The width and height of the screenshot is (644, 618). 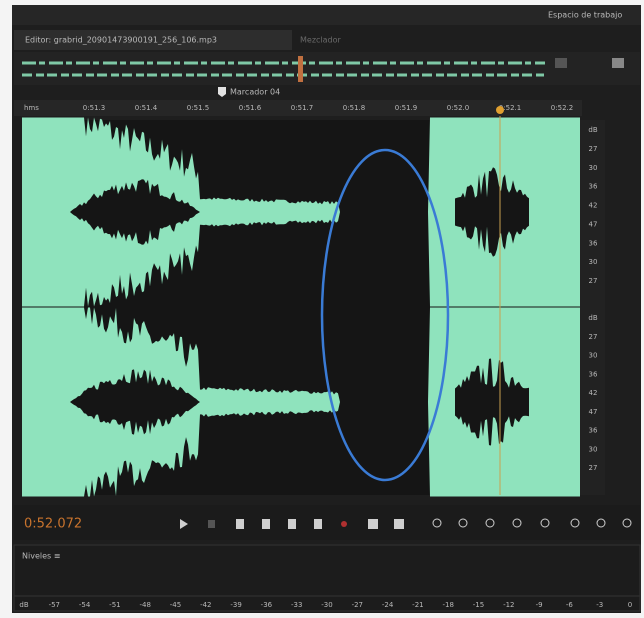 I want to click on overview-panel, so click(x=327, y=68).